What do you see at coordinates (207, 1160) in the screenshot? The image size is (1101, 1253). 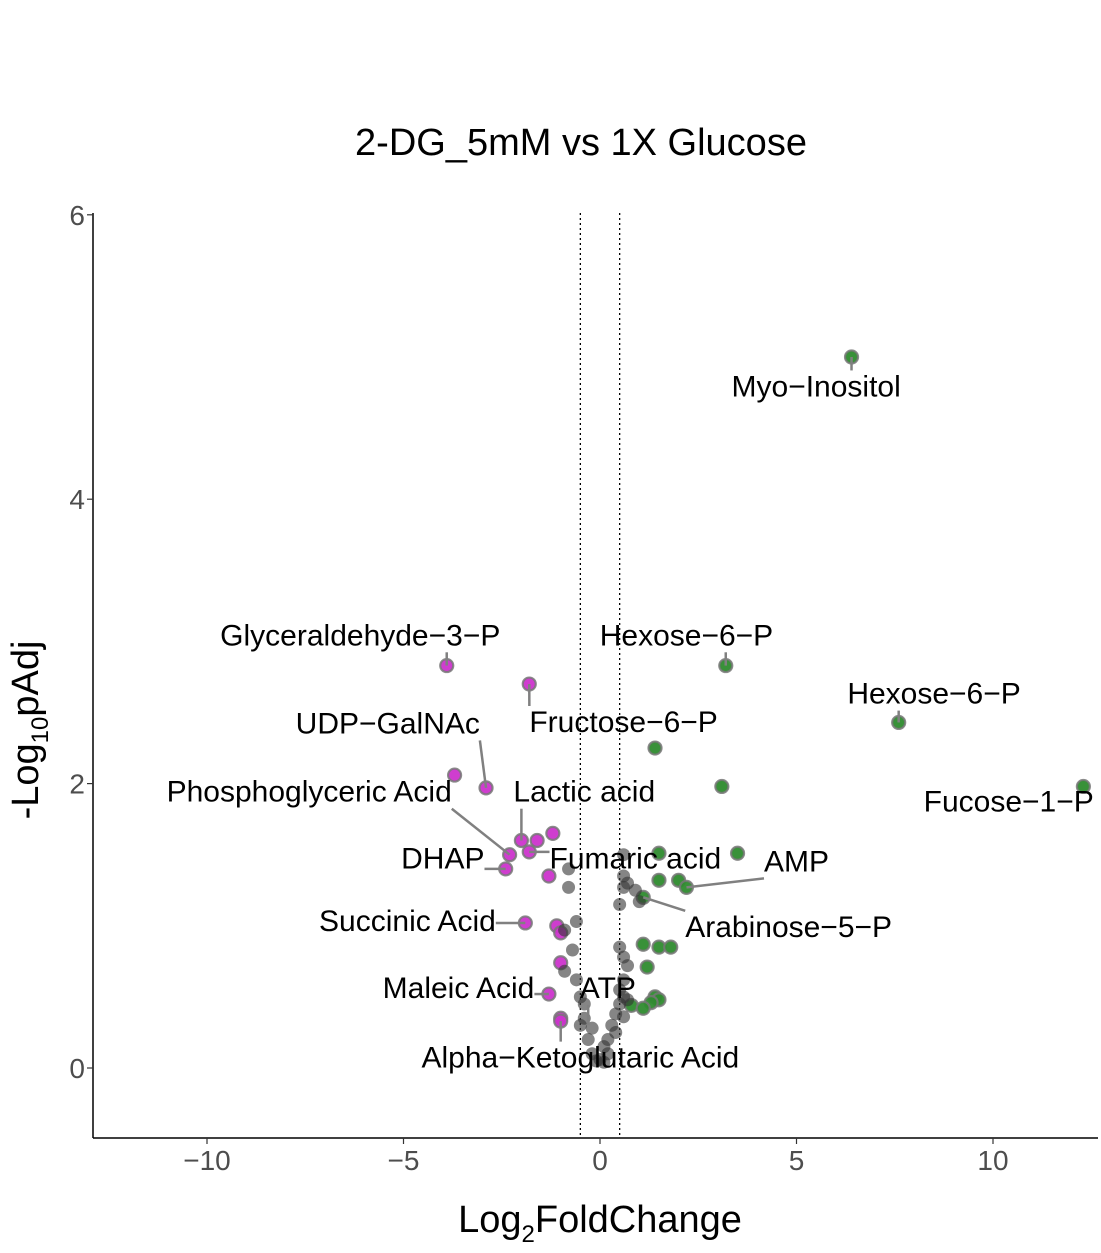 I see `x-tick-label: −10` at bounding box center [207, 1160].